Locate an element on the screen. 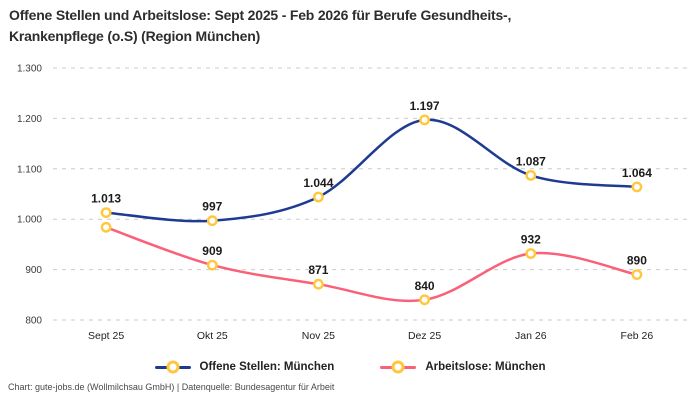  data-point-label: 840 is located at coordinates (425, 286).